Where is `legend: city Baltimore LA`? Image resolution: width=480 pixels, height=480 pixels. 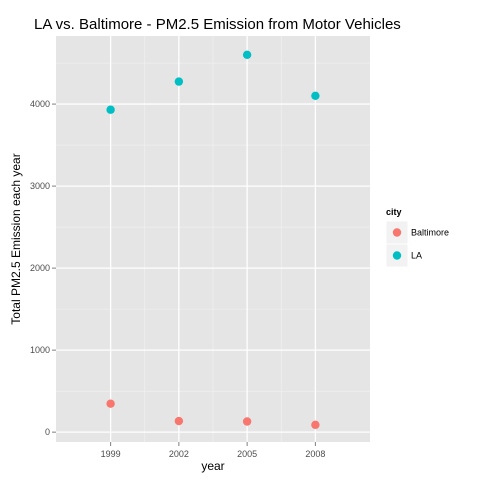
legend: city Baltimore LA is located at coordinates (417, 237).